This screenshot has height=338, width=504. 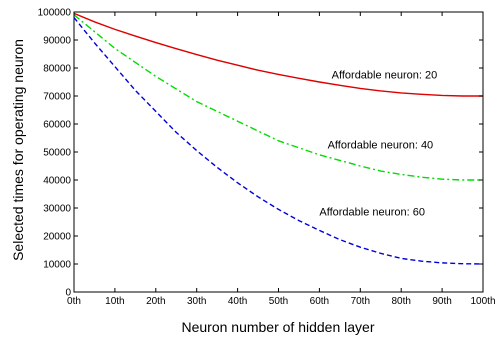 I want to click on y-tick-label: 80000, so click(x=57, y=69).